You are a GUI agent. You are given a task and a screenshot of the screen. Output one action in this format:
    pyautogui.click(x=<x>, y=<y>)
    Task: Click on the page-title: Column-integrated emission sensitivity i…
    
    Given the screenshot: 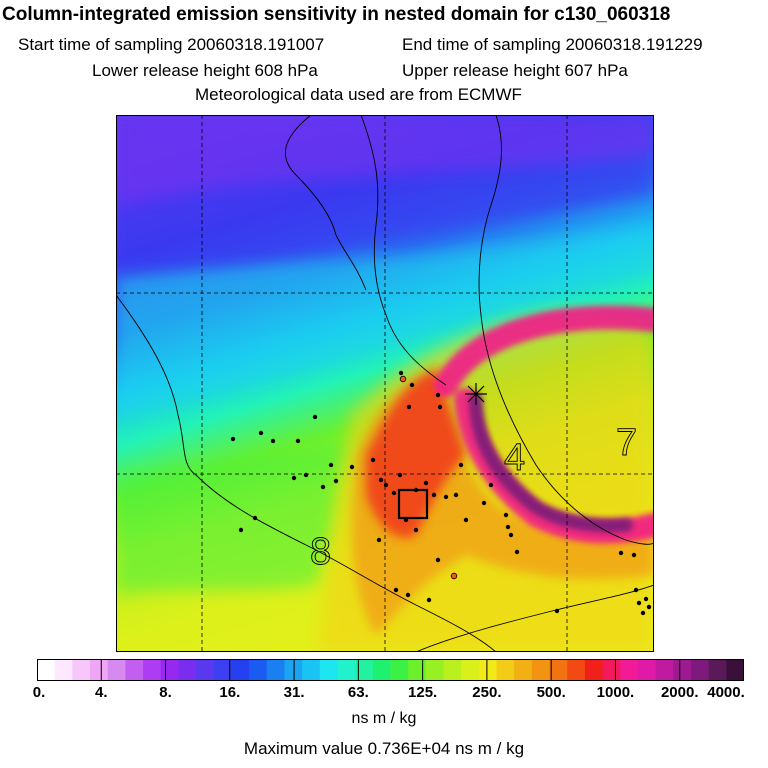 What is the action you would take?
    pyautogui.click(x=336, y=14)
    